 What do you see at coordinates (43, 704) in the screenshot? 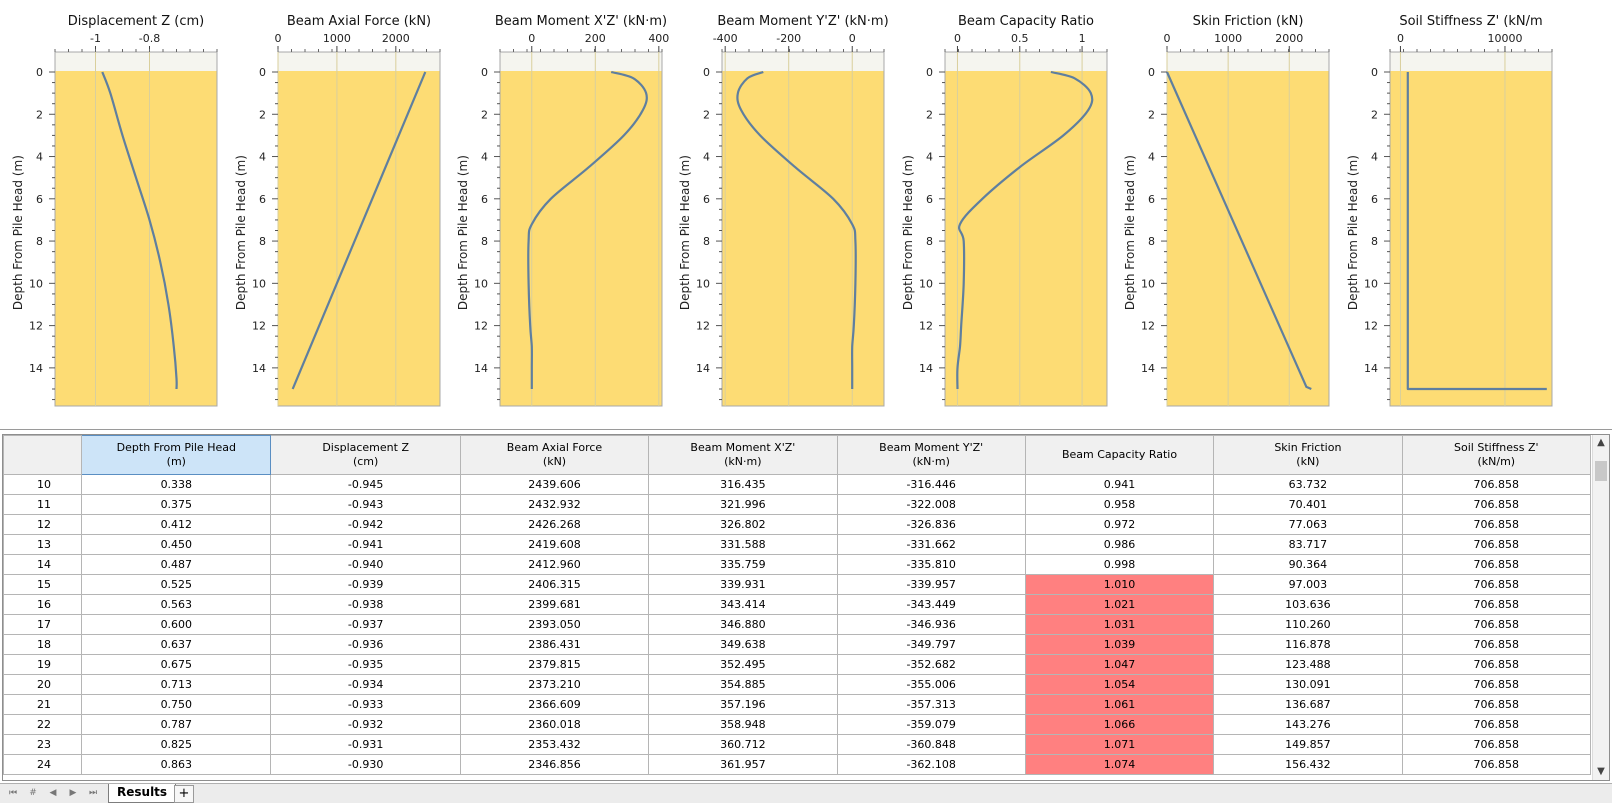
I see `row-number: 21` at bounding box center [43, 704].